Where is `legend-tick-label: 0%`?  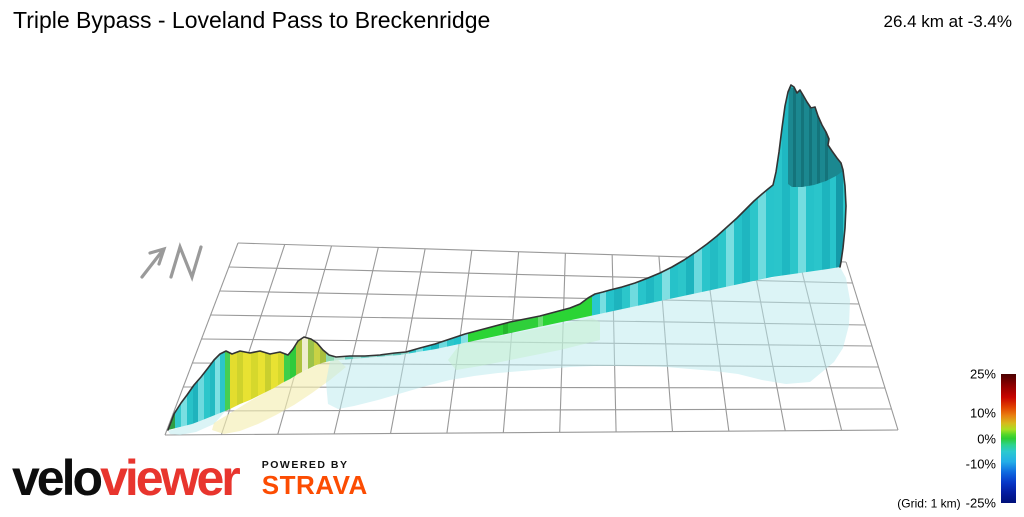 legend-tick-label: 0% is located at coordinates (986, 438).